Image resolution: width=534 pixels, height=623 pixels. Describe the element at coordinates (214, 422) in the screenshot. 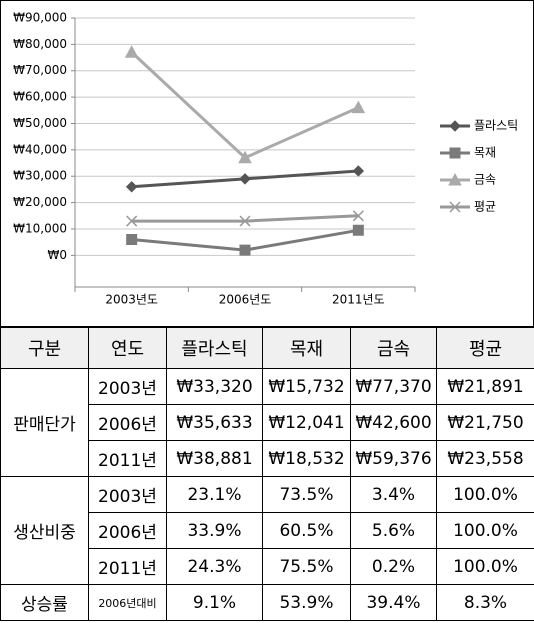

I see `table-cell: ₩35,633` at that location.